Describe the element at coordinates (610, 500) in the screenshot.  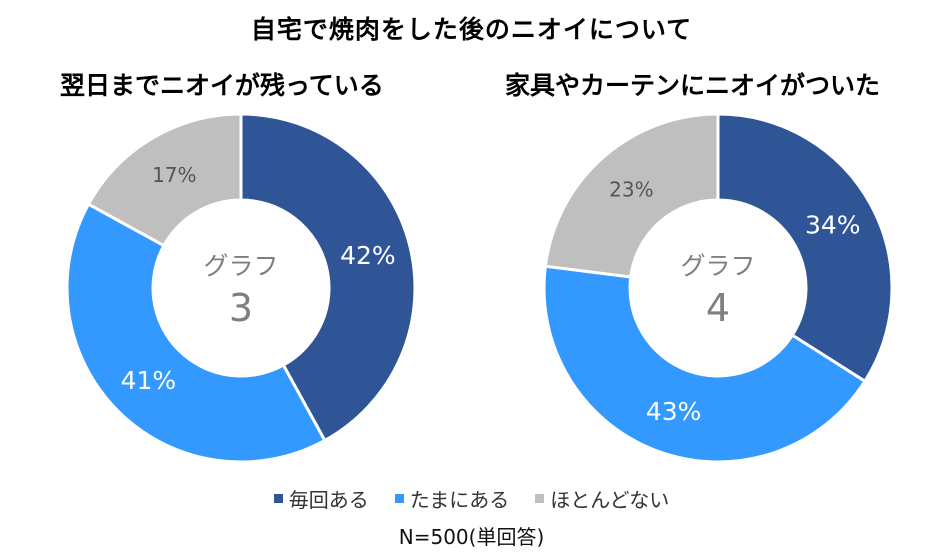
I see `legend-label: ほとんどない` at that location.